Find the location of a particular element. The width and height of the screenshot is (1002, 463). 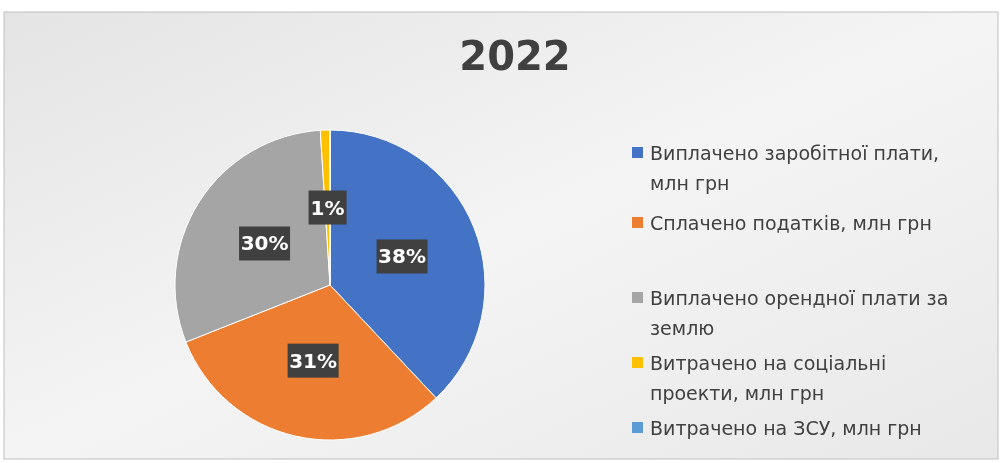

legend-label: Витрачено на соціальні проекти, млн грн is located at coordinates (768, 378).